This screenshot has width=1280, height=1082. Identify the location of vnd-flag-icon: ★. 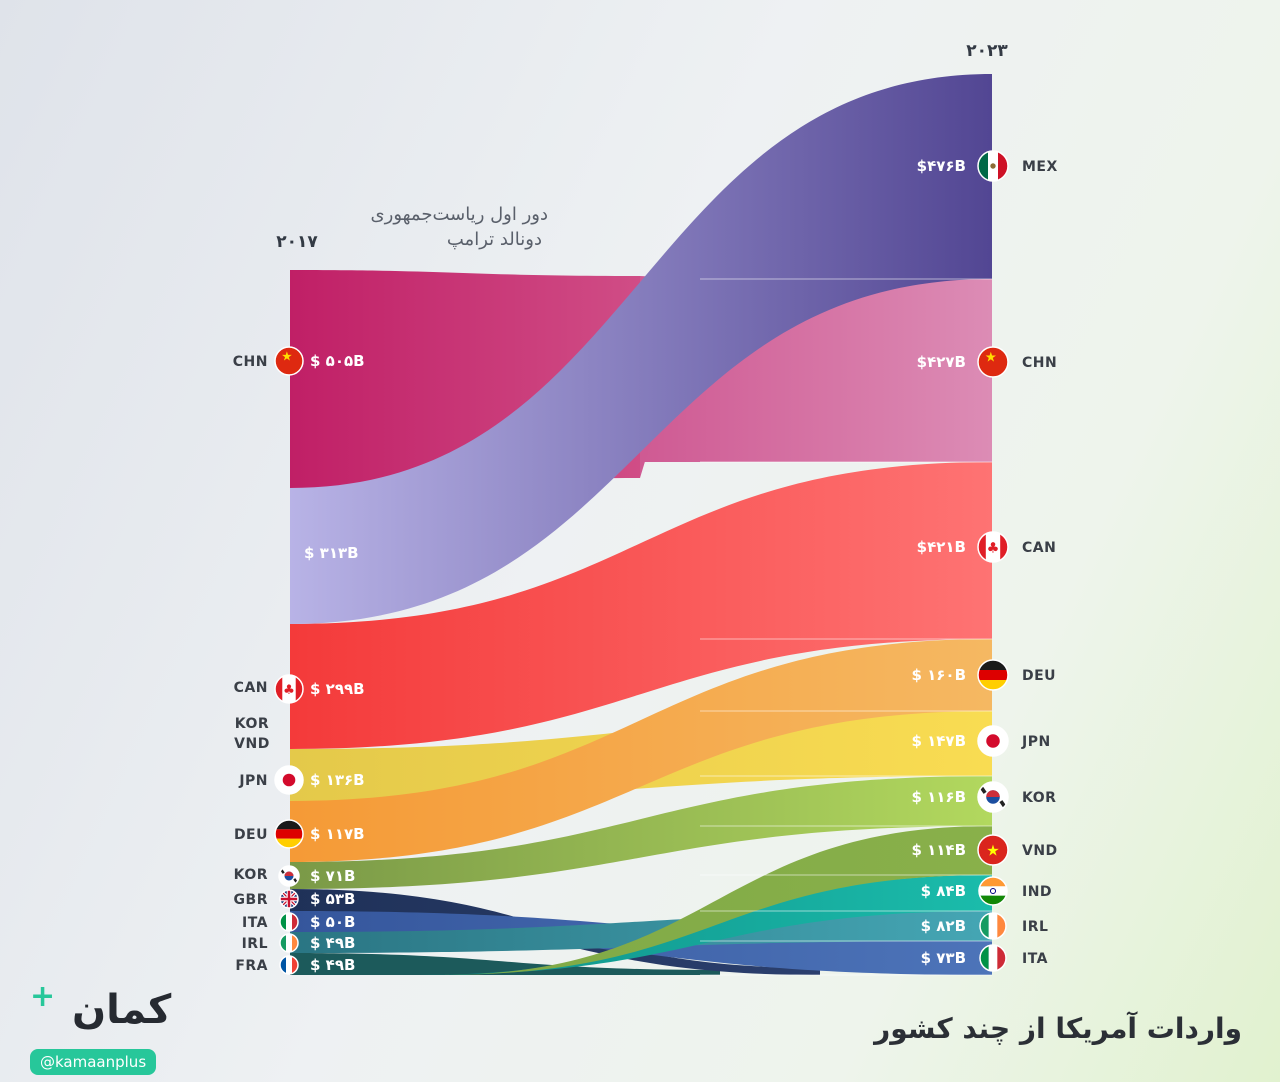
(993, 850).